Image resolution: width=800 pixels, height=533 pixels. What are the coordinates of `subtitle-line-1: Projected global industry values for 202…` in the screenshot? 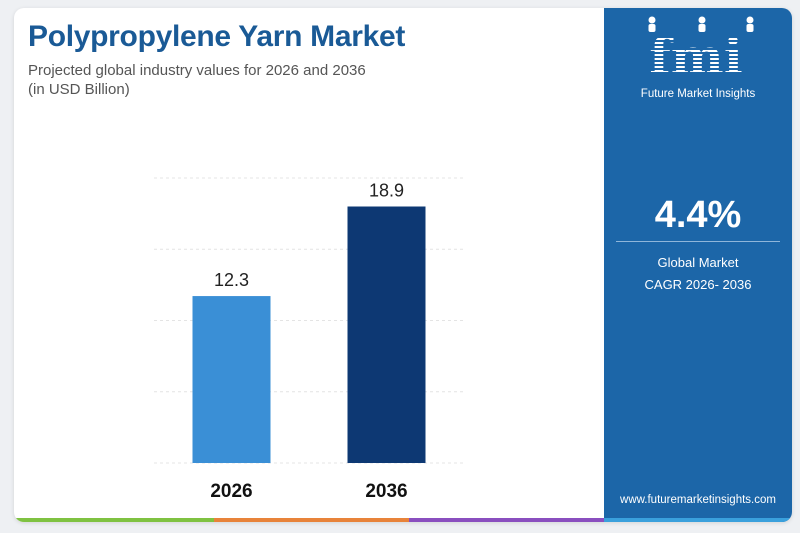 It's located at (197, 70).